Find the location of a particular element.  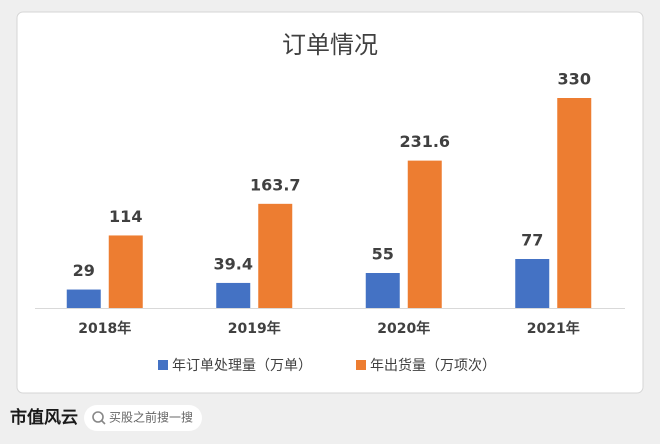

x-tick-label: 2019年 is located at coordinates (254, 328).